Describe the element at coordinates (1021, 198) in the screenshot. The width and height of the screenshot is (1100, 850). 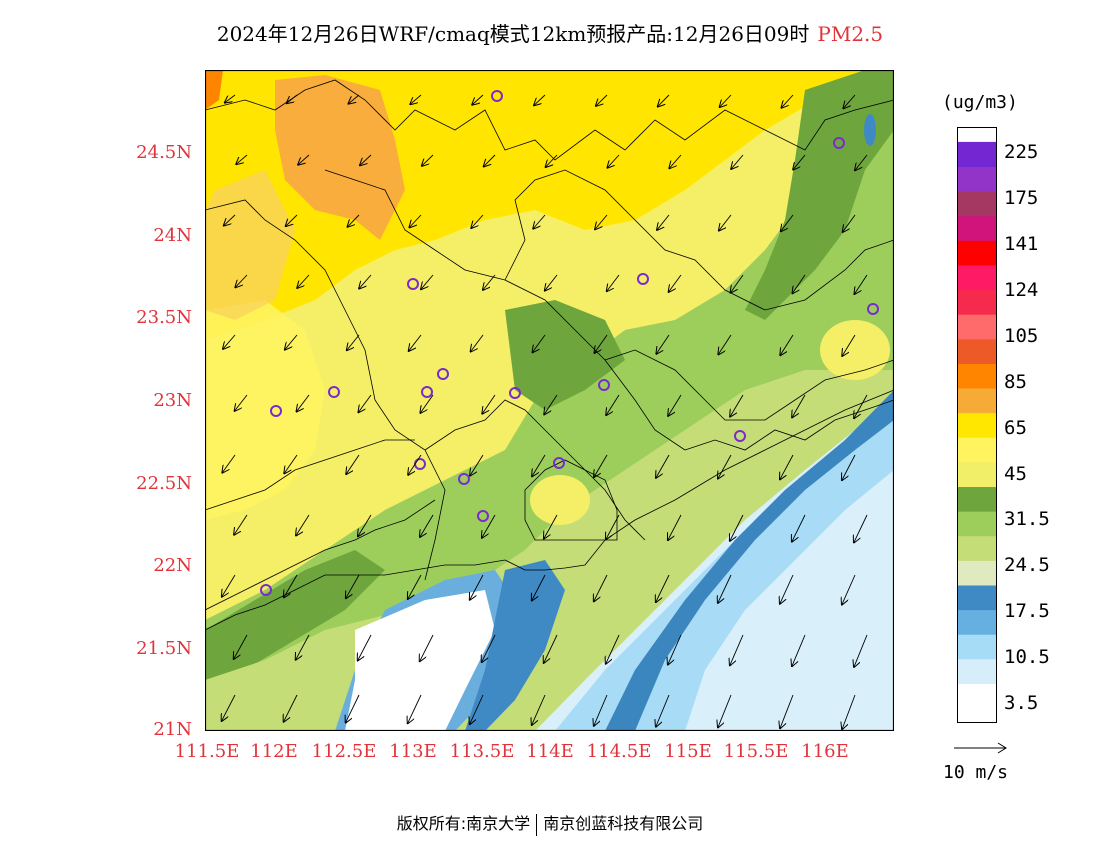
I see `colorbar-label: 175` at that location.